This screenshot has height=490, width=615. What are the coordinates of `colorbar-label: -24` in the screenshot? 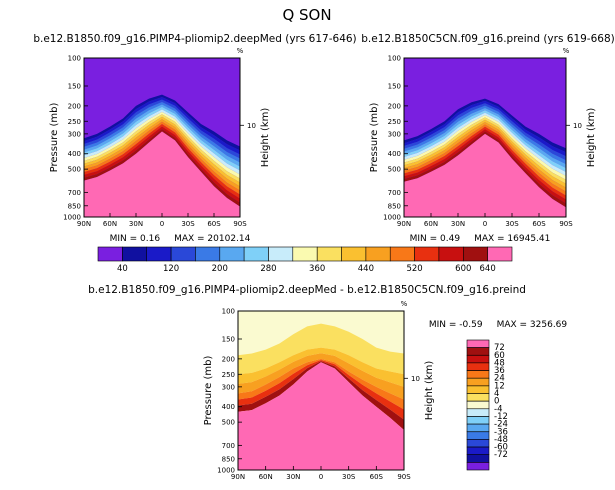 It's located at (501, 425).